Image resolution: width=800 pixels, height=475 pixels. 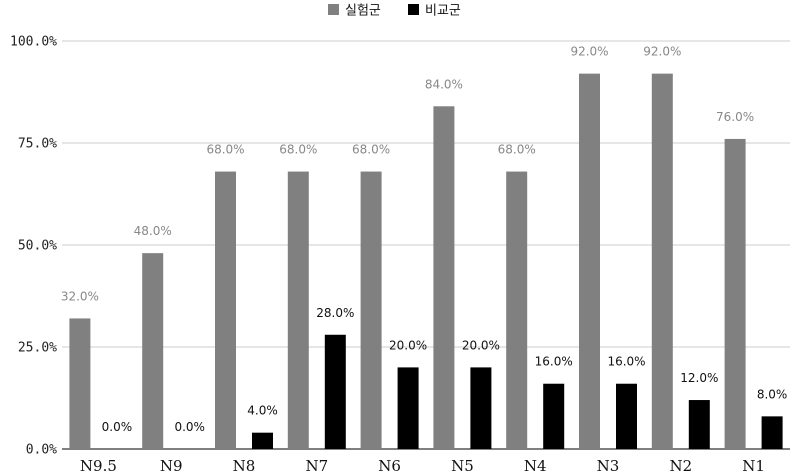 What do you see at coordinates (363, 11) in the screenshot?
I see `legend-label: 실험군` at bounding box center [363, 11].